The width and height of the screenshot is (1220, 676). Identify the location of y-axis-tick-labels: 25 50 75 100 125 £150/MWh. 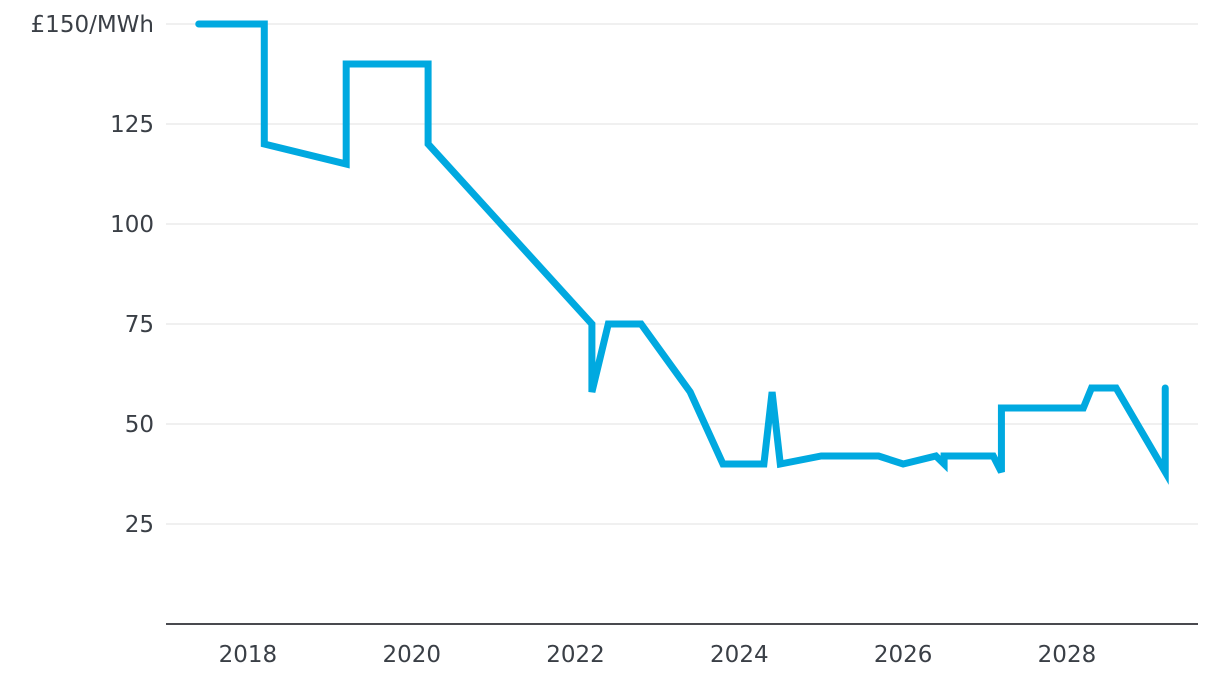
(92, 275).